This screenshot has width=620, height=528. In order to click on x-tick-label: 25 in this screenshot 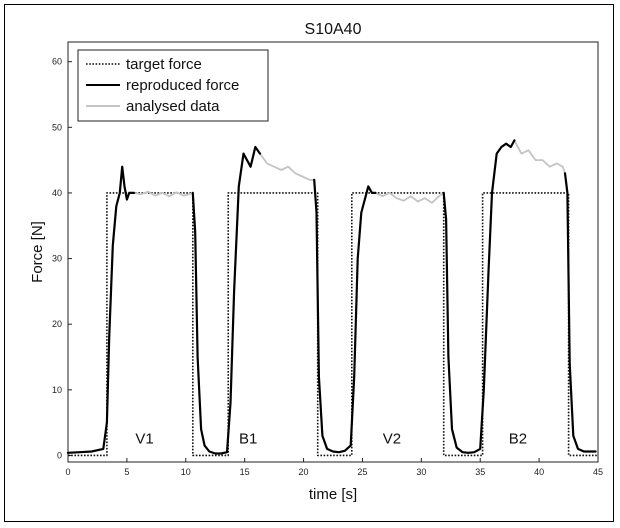, I will do `click(362, 472)`.